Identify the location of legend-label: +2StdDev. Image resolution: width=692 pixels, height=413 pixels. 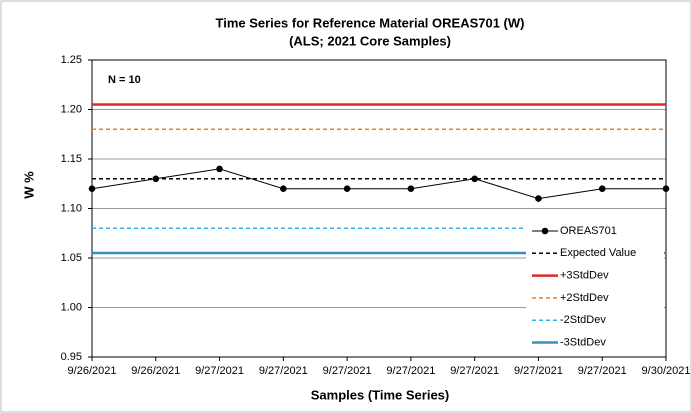
(584, 298).